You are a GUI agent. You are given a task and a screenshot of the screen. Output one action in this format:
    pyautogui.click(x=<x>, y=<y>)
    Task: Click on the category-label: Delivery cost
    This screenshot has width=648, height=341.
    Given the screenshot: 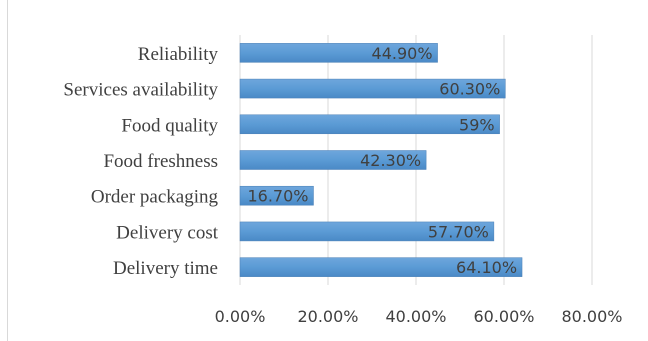 What is the action you would take?
    pyautogui.click(x=167, y=232)
    